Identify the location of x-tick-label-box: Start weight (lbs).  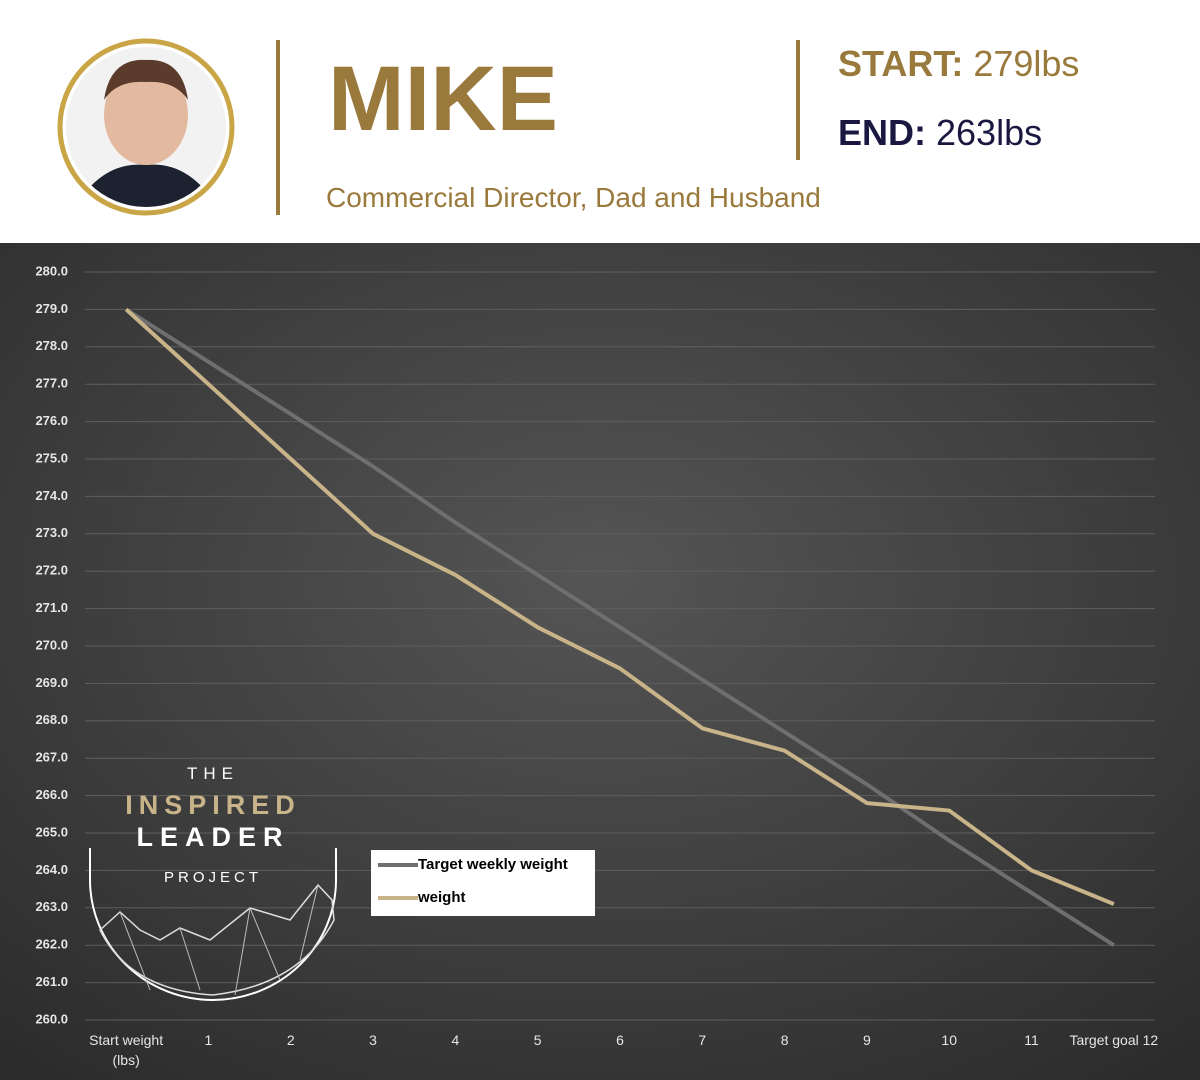
(126, 1050).